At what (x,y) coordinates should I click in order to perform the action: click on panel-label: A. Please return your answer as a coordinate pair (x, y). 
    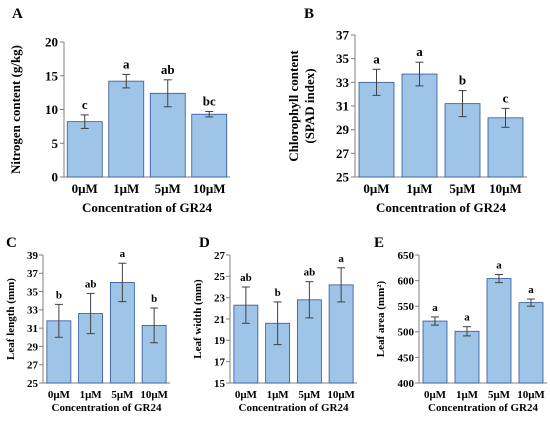
    Looking at the image, I should click on (17, 14).